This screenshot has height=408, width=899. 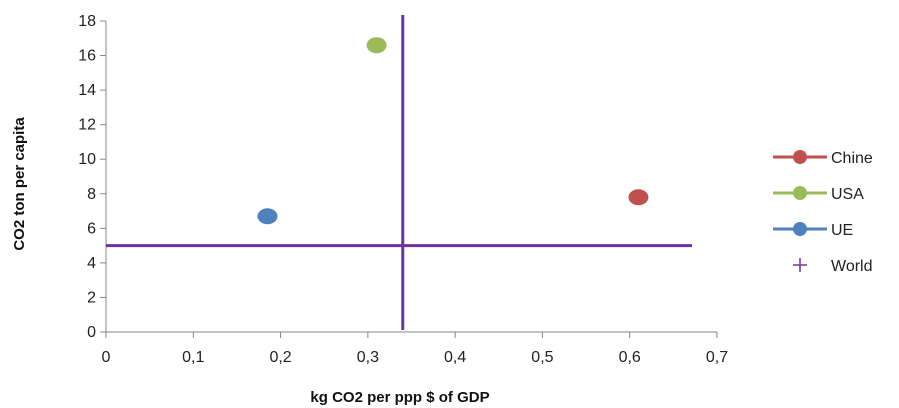 What do you see at coordinates (91, 228) in the screenshot?
I see `y-tick-label: 6` at bounding box center [91, 228].